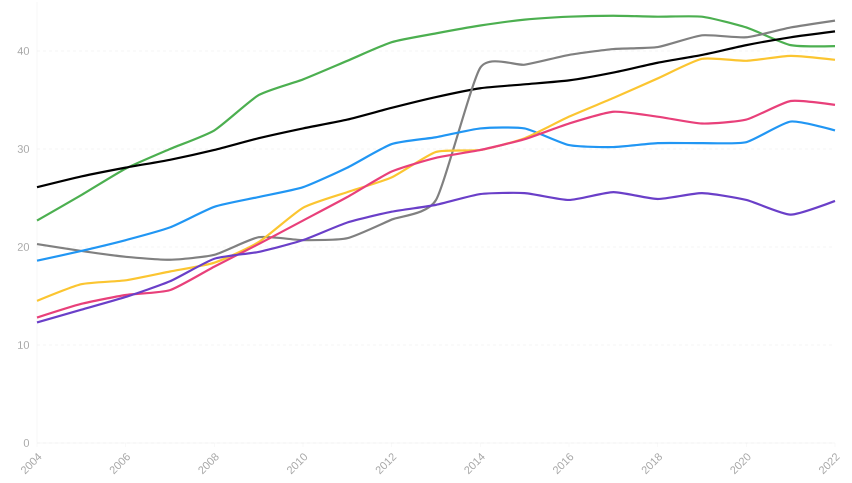  Describe the element at coordinates (23, 51) in the screenshot. I see `y-tick-label: 40` at that location.